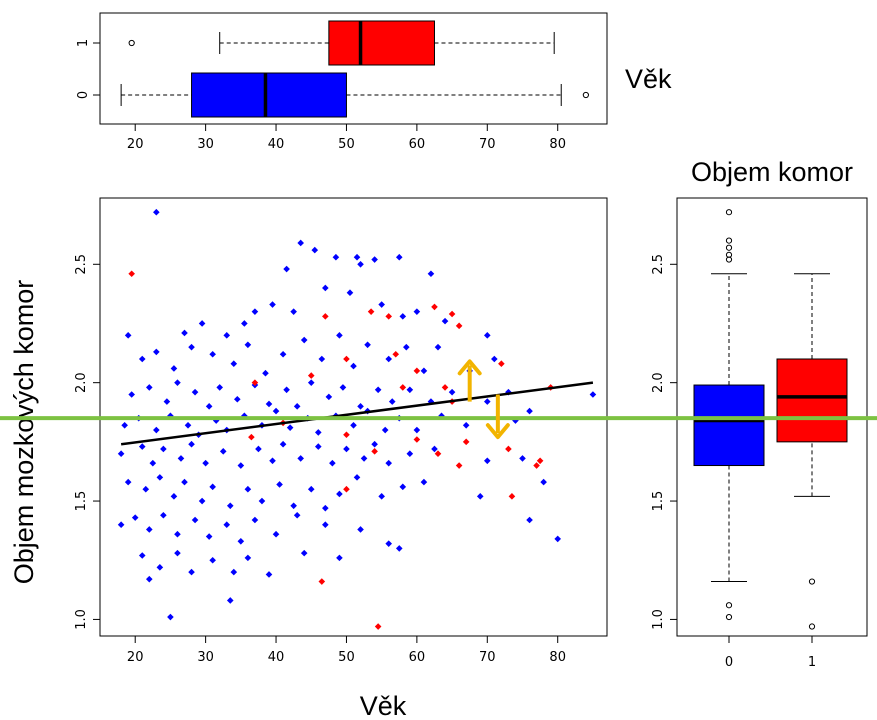 The width and height of the screenshot is (877, 720). Describe the element at coordinates (357, 413) in the screenshot. I see `regression-line` at that location.